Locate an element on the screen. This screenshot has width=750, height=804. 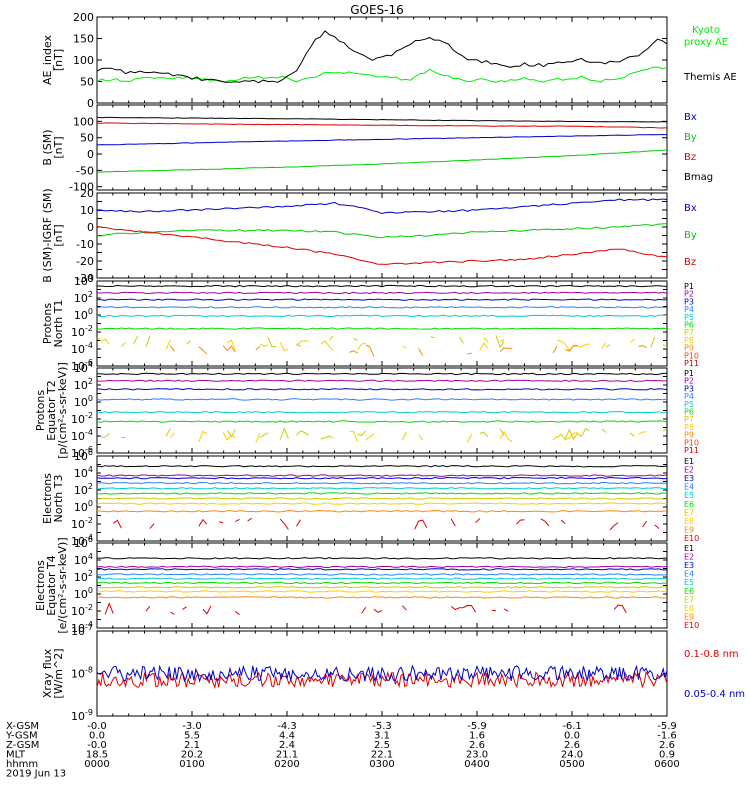
series-line-0-05-0-4-nm is located at coordinates (382, 673).